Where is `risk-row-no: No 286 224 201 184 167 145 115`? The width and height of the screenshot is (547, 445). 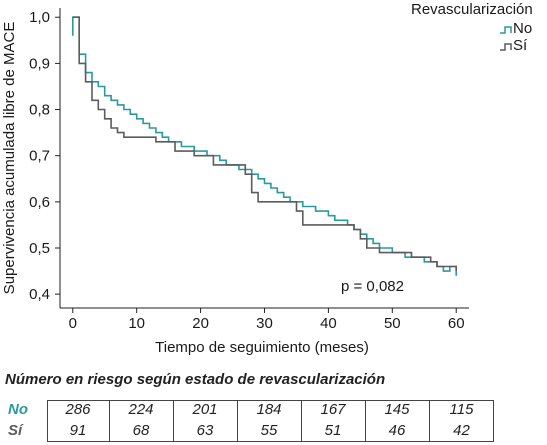
risk-row-no: No 286 224 201 184 167 145 115 is located at coordinates (273, 410).